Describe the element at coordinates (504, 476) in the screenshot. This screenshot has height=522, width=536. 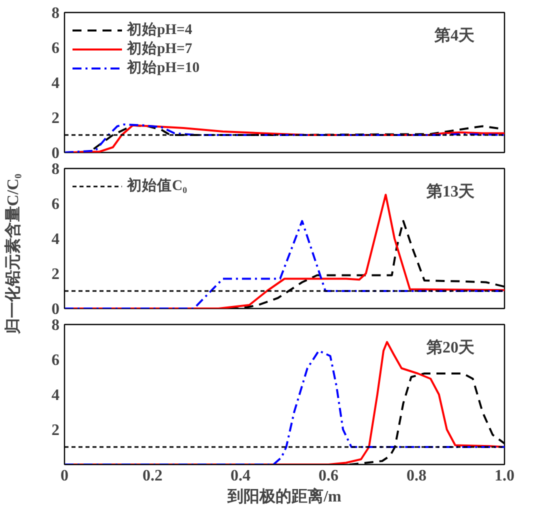
I see `x-tick-label: 1.0` at that location.